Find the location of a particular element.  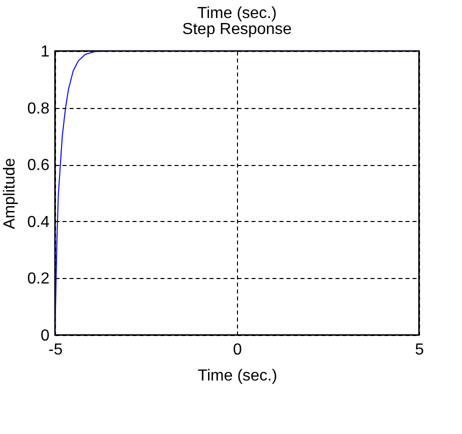

y-tick-label: 0.2 is located at coordinates (38, 279).